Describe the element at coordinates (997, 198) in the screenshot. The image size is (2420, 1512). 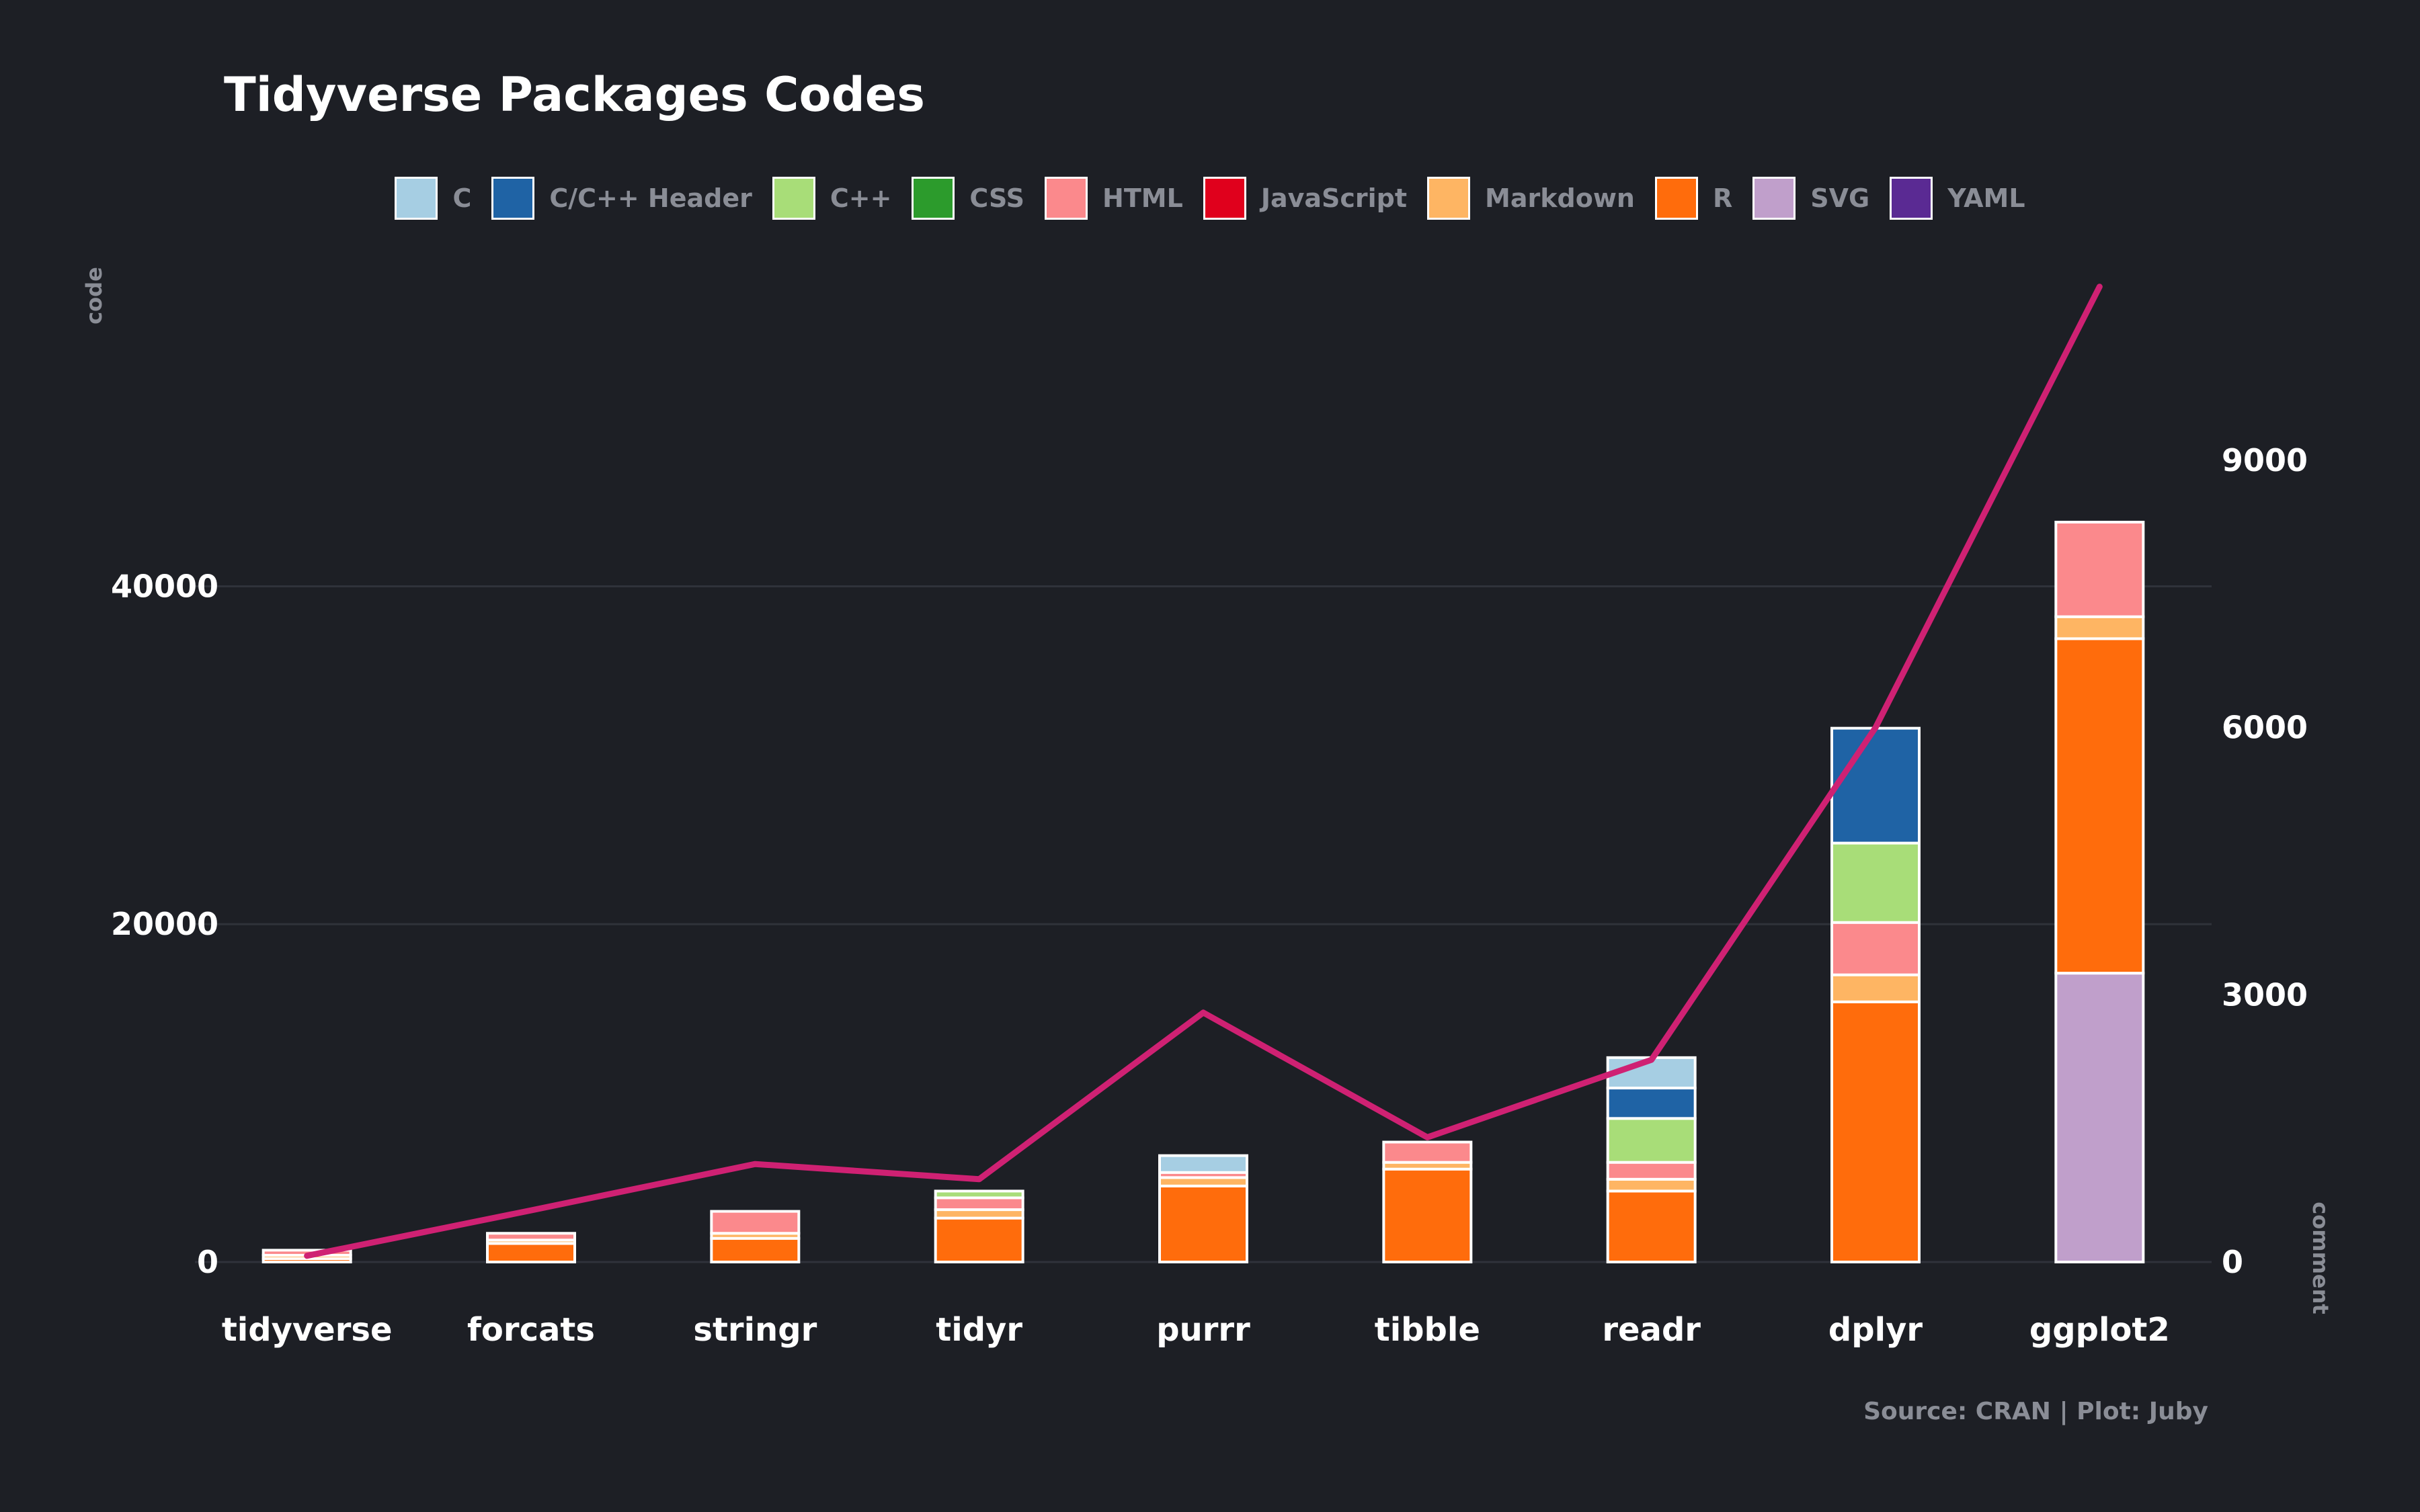
I see `legend-label: CSS` at that location.